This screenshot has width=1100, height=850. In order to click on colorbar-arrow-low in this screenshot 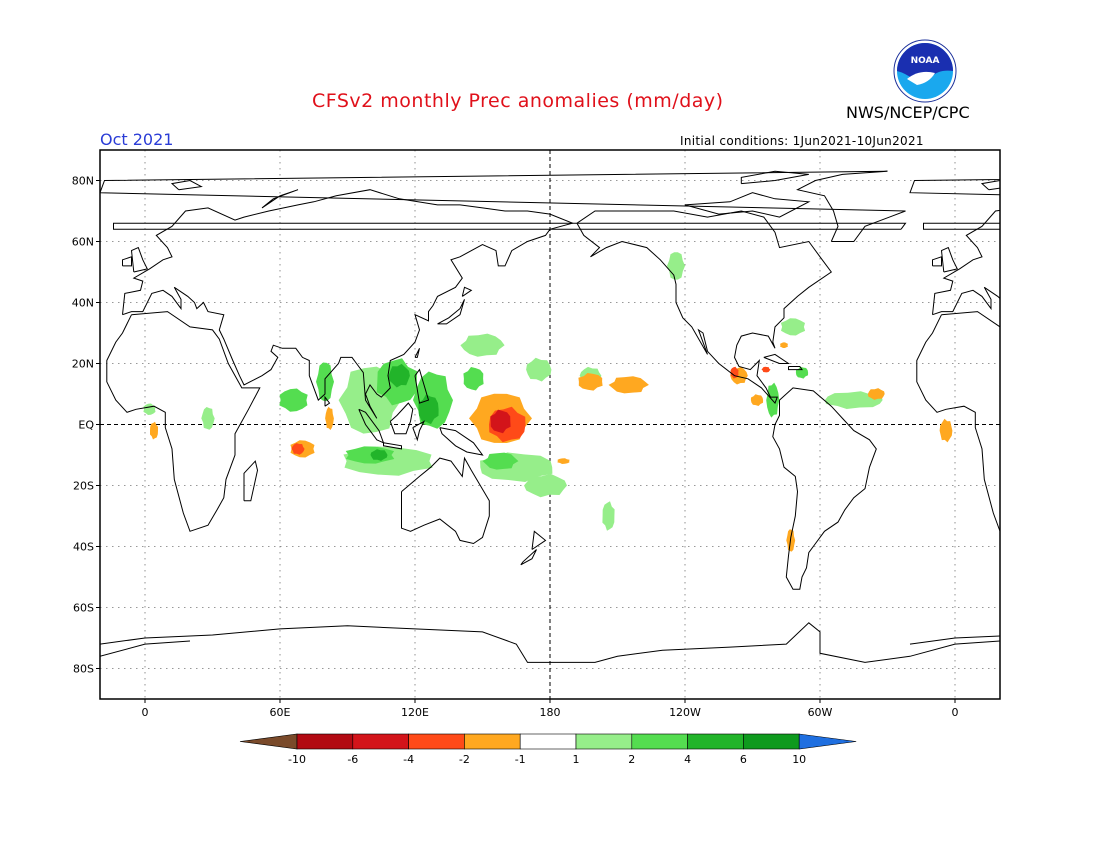, I will do `click(268, 741)`.